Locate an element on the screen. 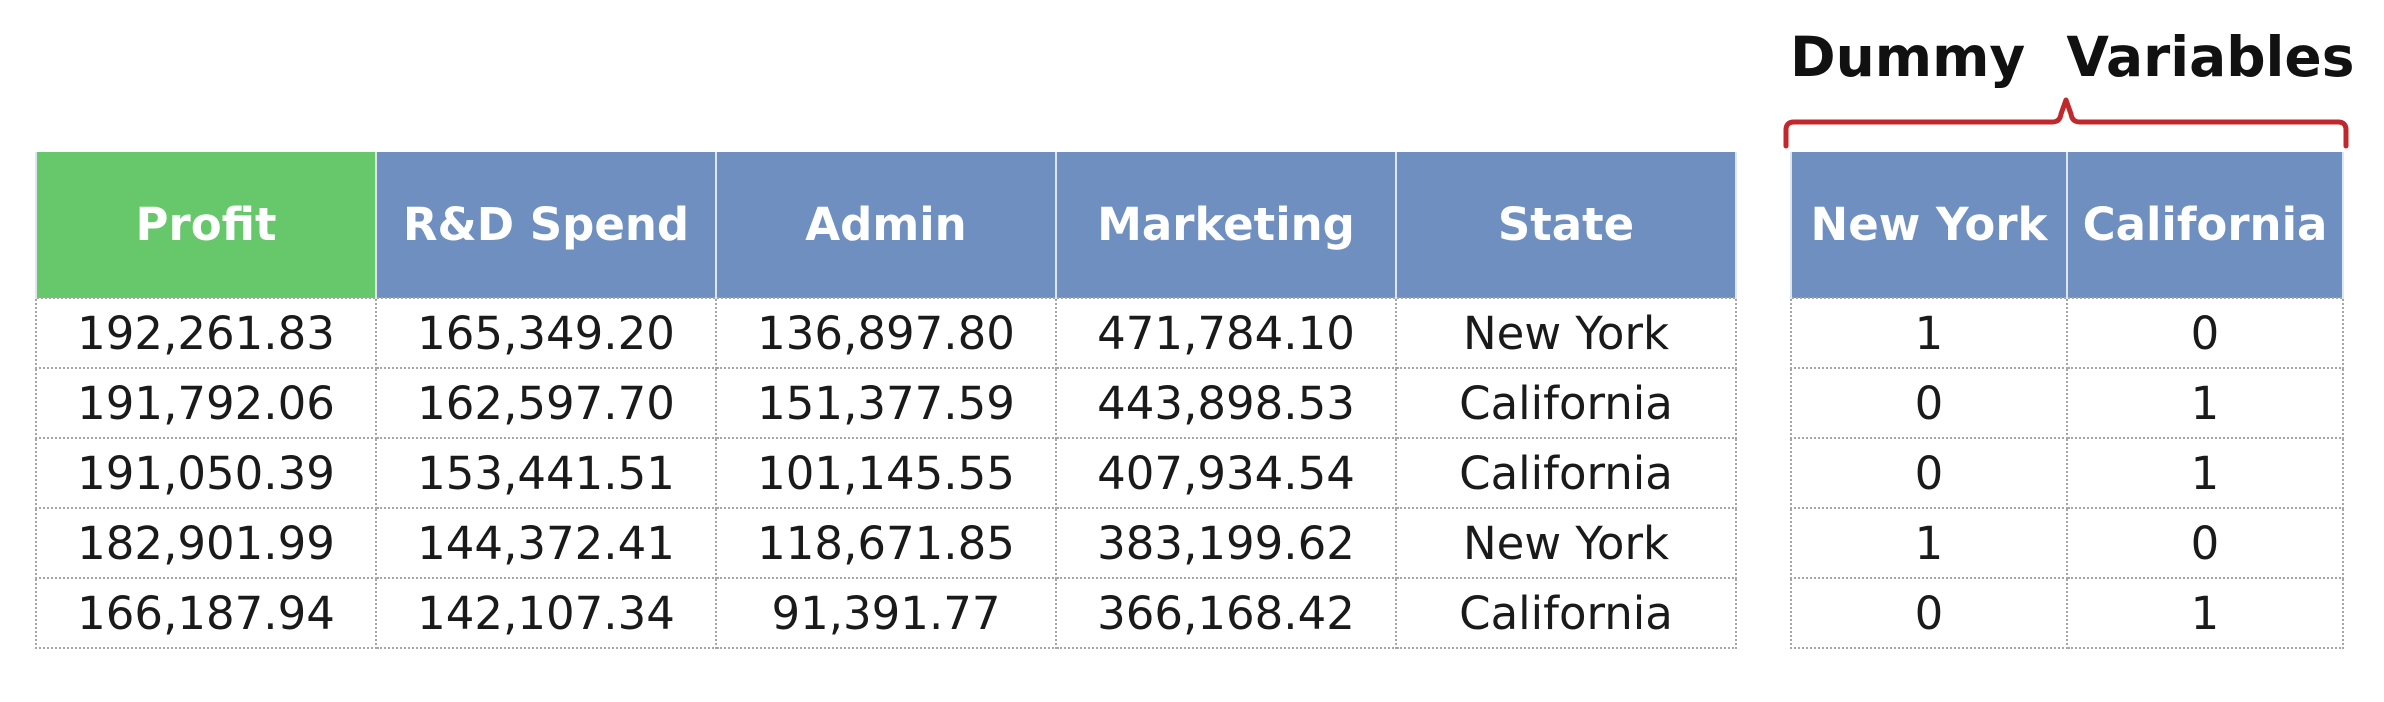 The image size is (2384, 702). column-header-admin: Admin is located at coordinates (886, 225).